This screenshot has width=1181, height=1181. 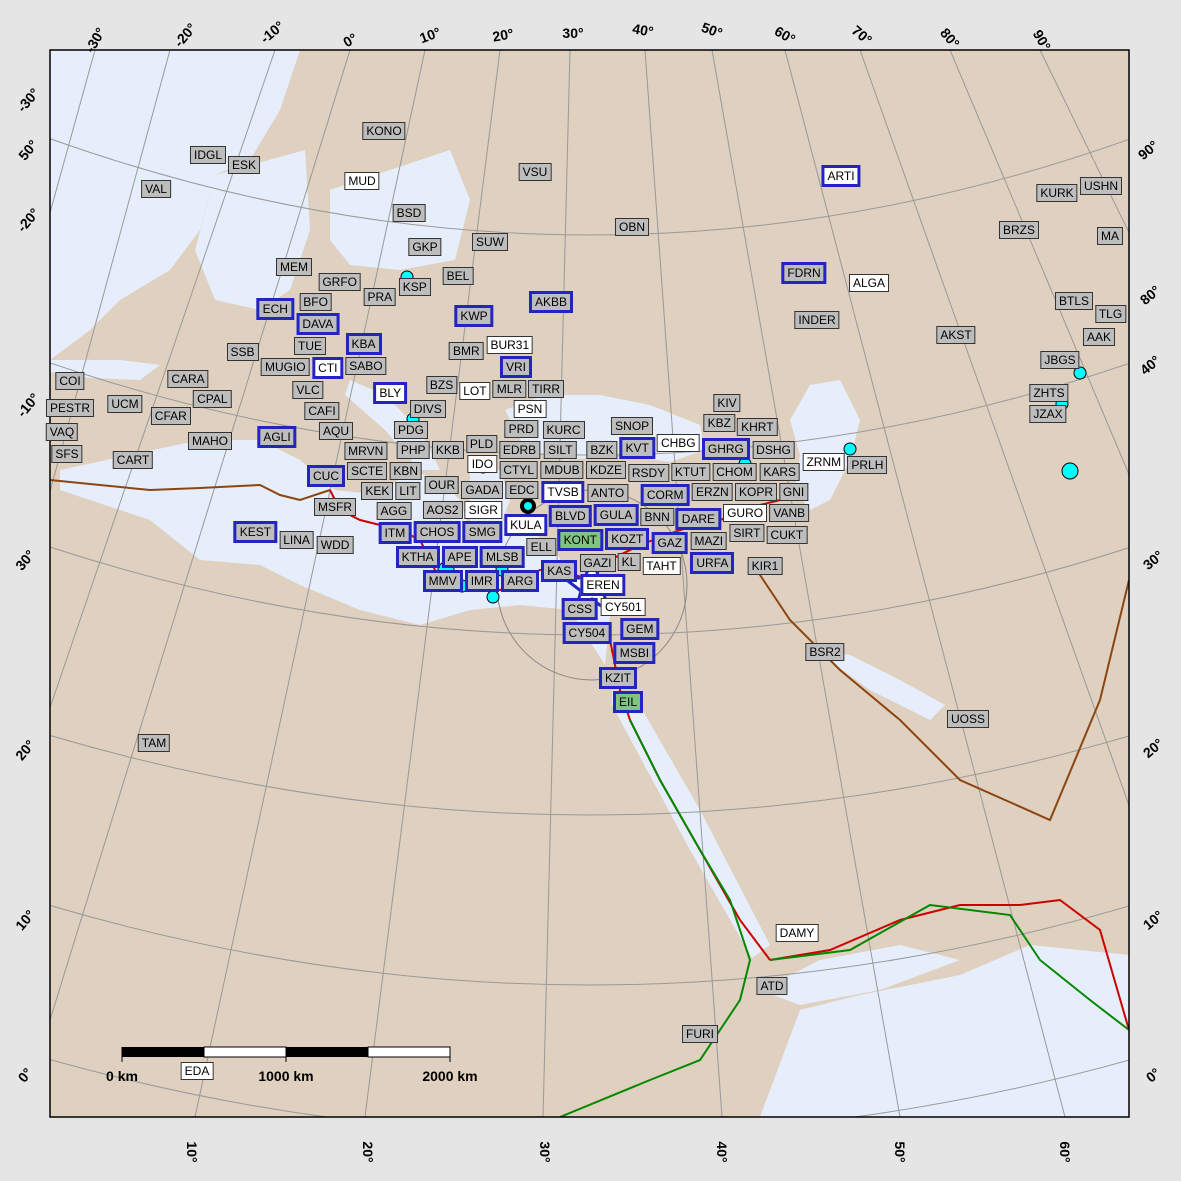 I want to click on station-label-ksp: KSP, so click(x=414, y=287).